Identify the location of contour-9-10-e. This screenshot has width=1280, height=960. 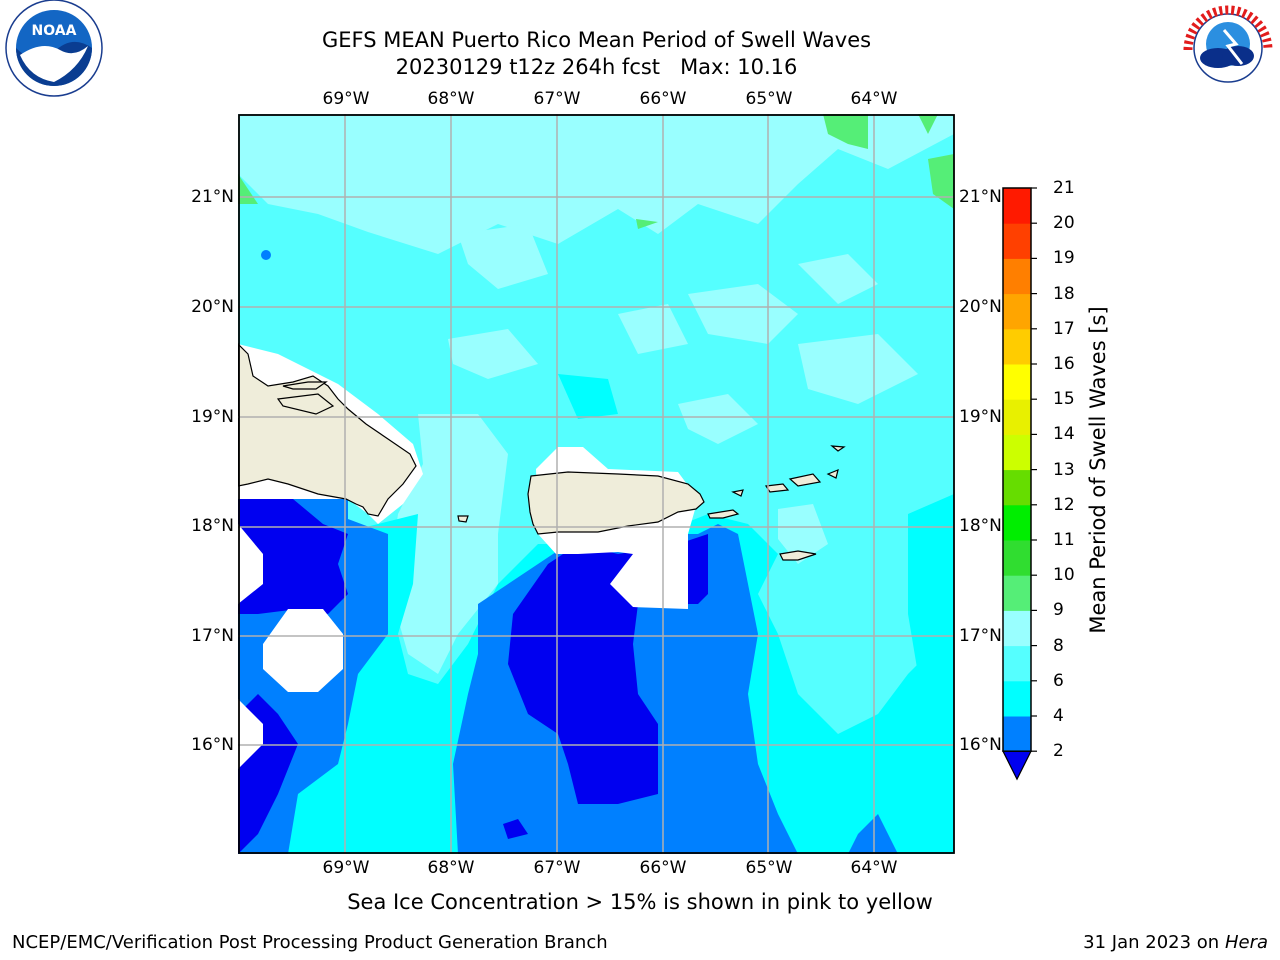
(941, 181).